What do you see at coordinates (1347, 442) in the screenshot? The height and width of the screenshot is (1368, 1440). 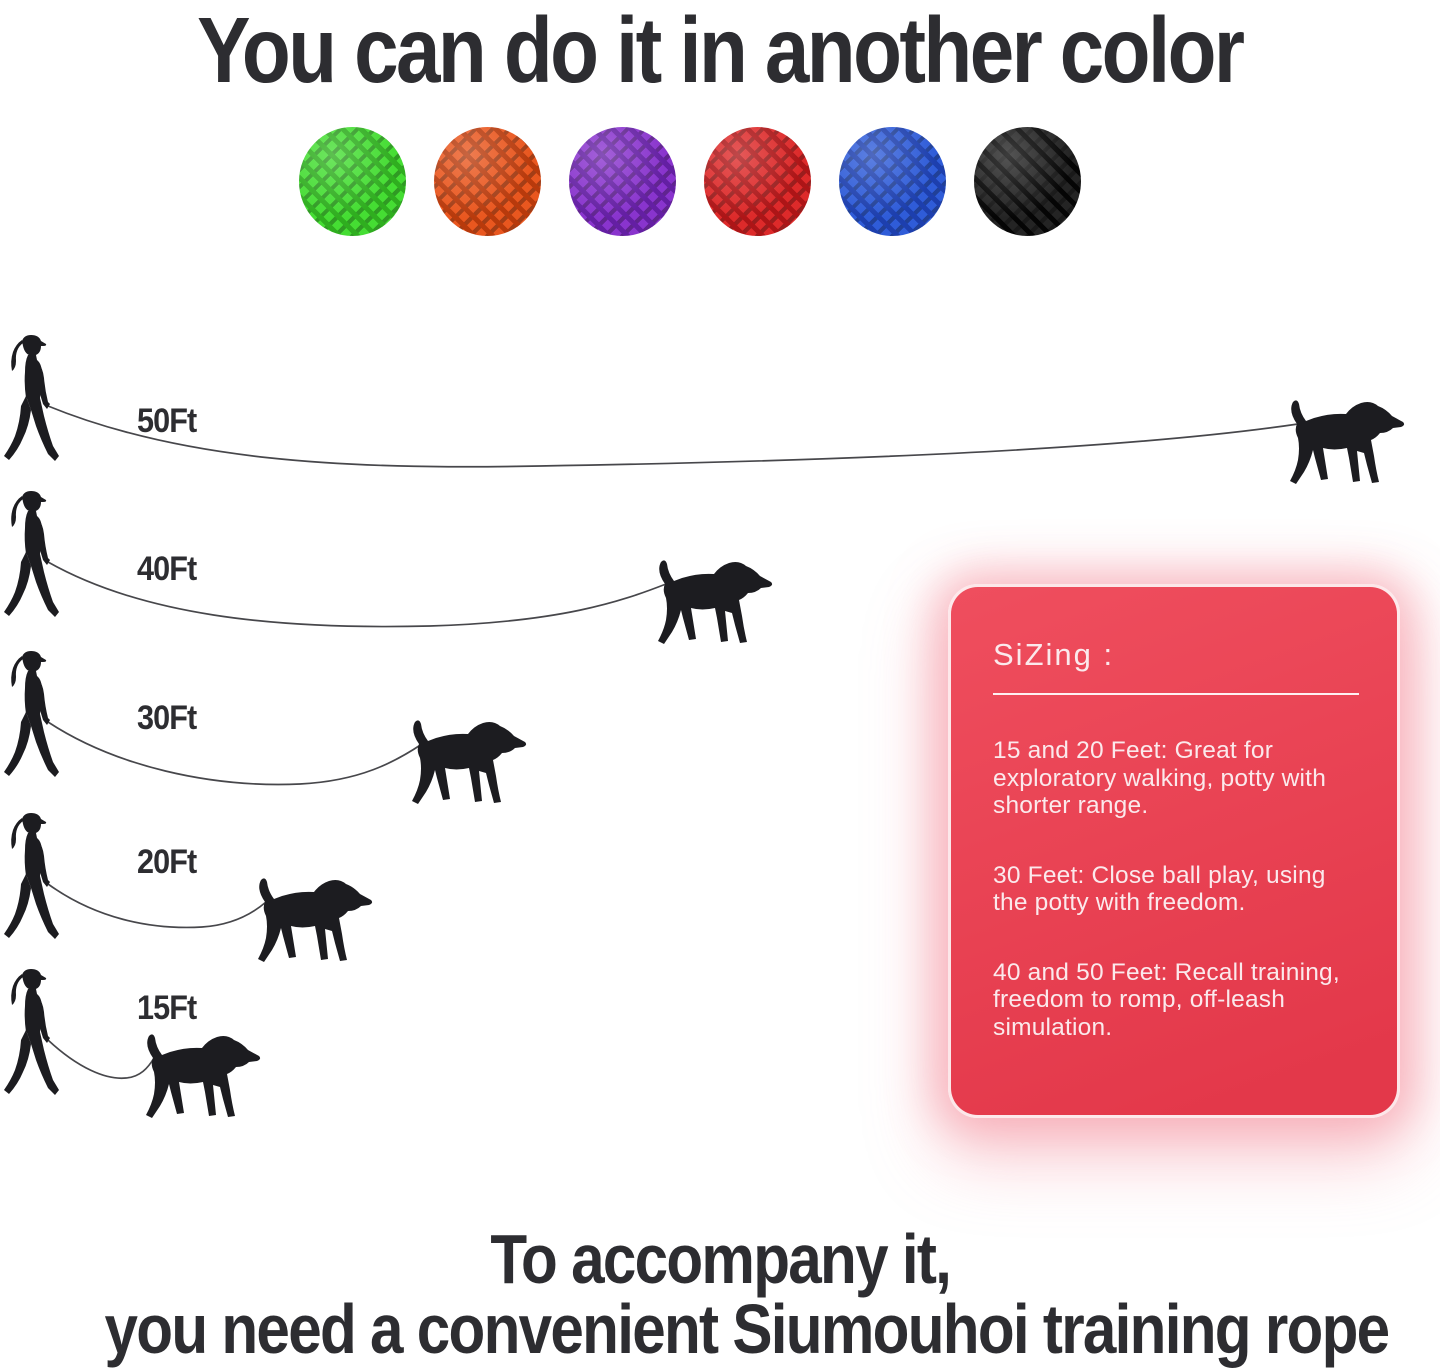 I see `dog-silhouette-50ft` at bounding box center [1347, 442].